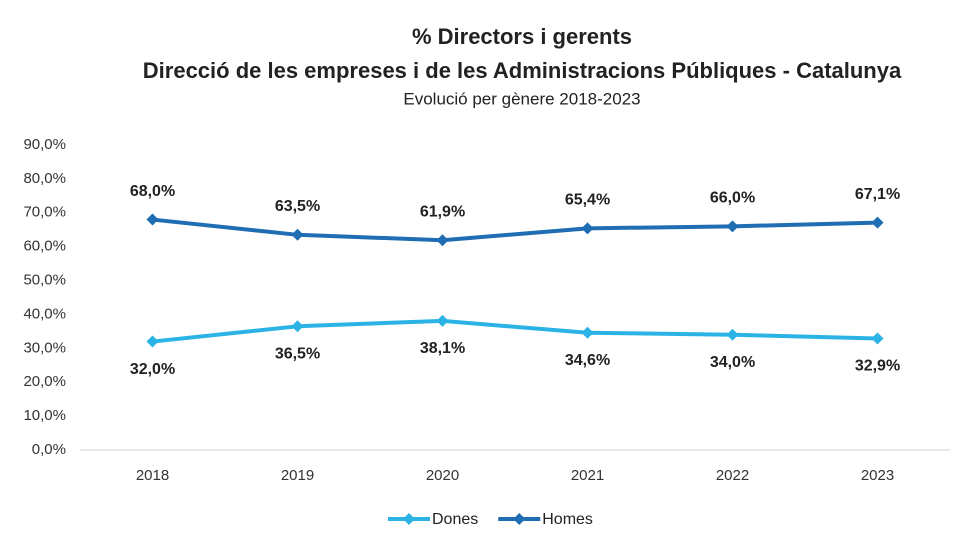  I want to click on legend-label: Dones, so click(455, 519).